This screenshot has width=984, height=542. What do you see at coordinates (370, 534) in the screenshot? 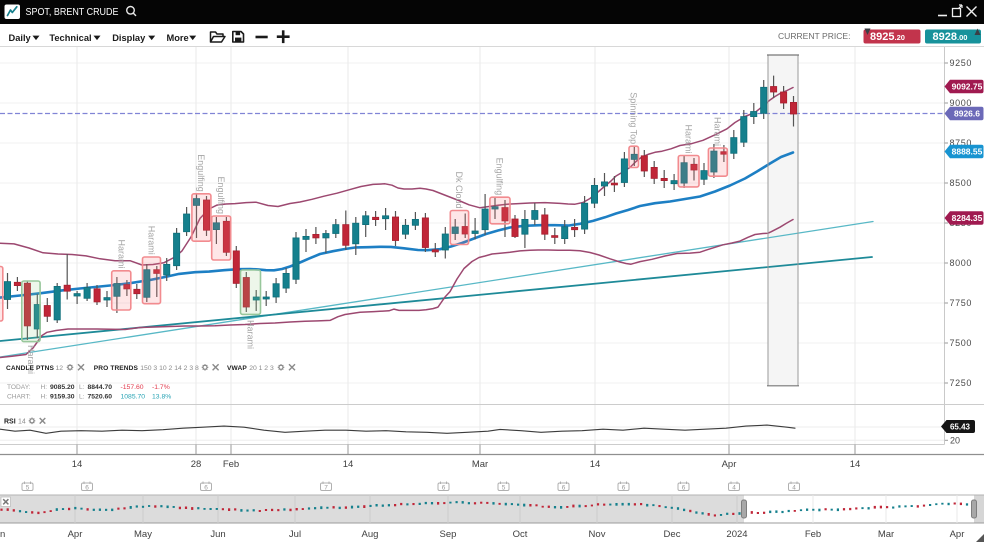
I see `svg-text: Aug` at bounding box center [370, 534].